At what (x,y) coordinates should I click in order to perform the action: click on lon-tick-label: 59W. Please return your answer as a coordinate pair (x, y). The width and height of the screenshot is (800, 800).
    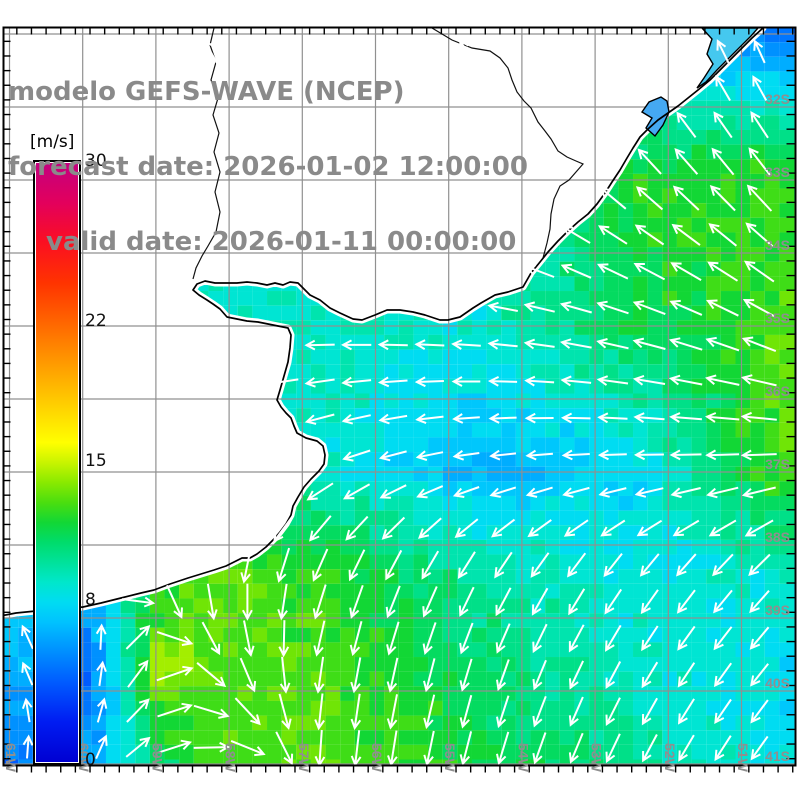
    Looking at the image, I should click on (157, 758).